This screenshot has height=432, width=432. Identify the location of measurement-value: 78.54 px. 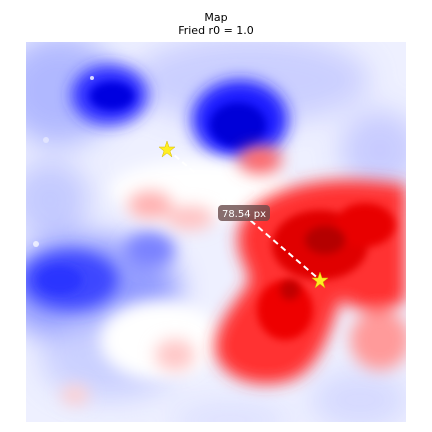
(244, 214).